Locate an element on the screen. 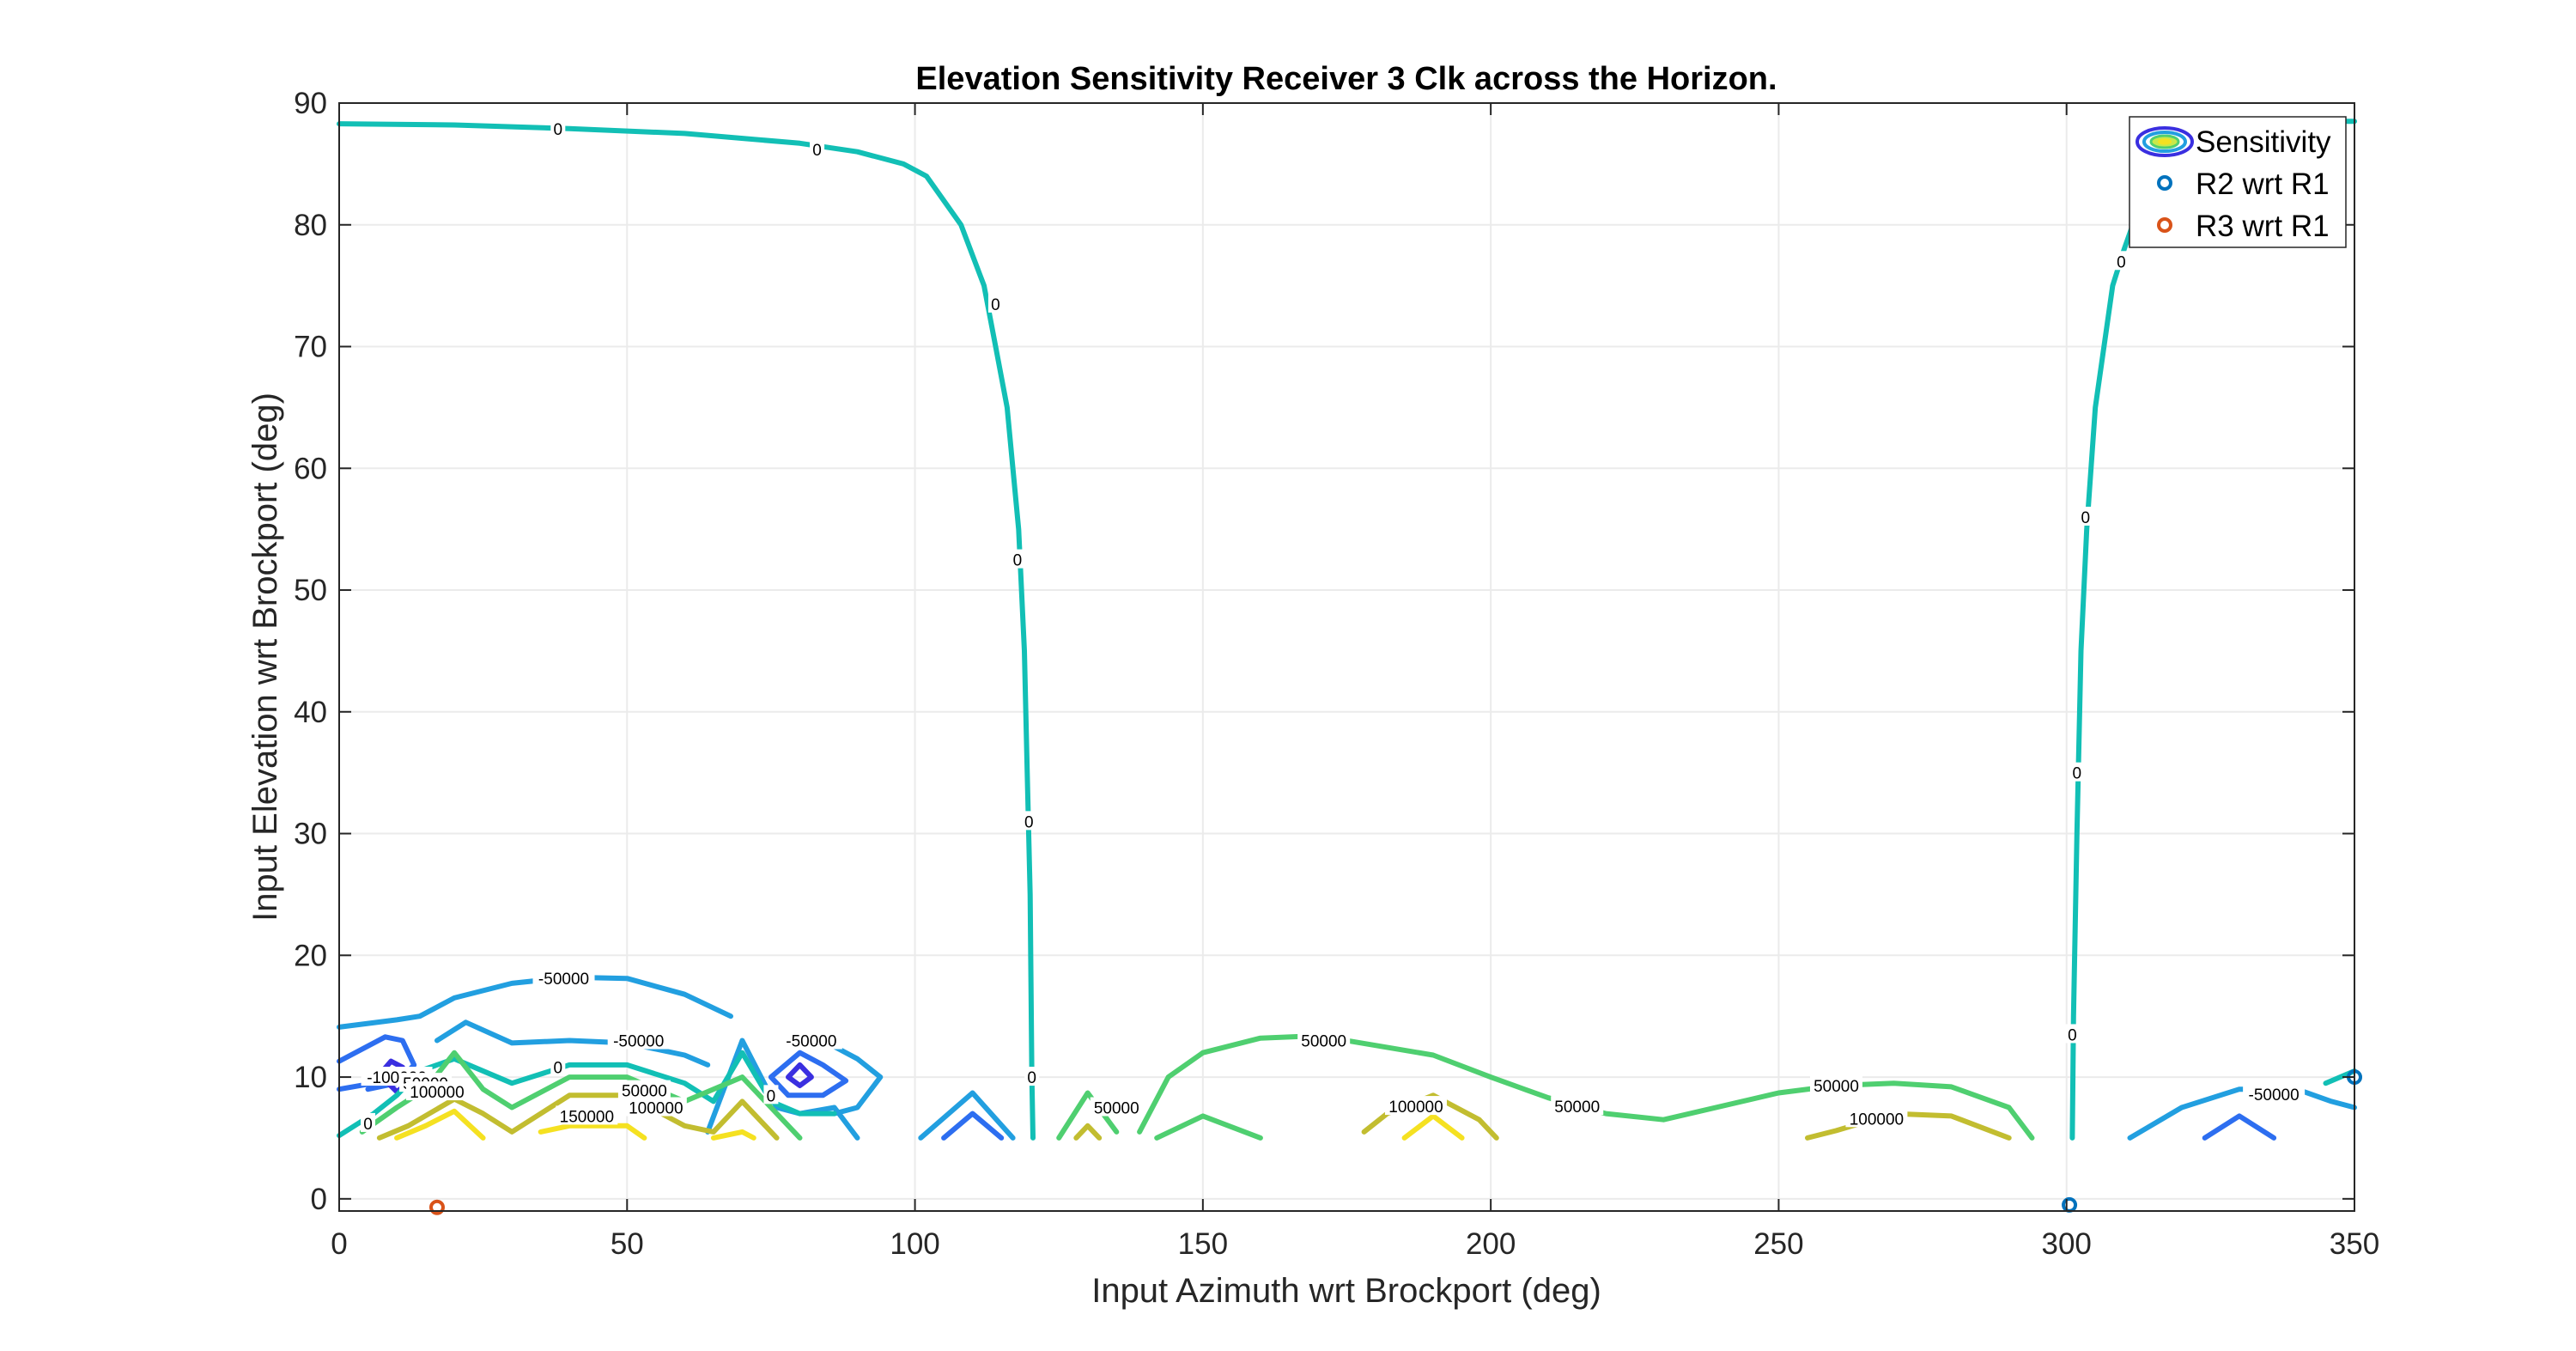 The image size is (2576, 1351). contour-swatch-icon is located at coordinates (2165, 141).